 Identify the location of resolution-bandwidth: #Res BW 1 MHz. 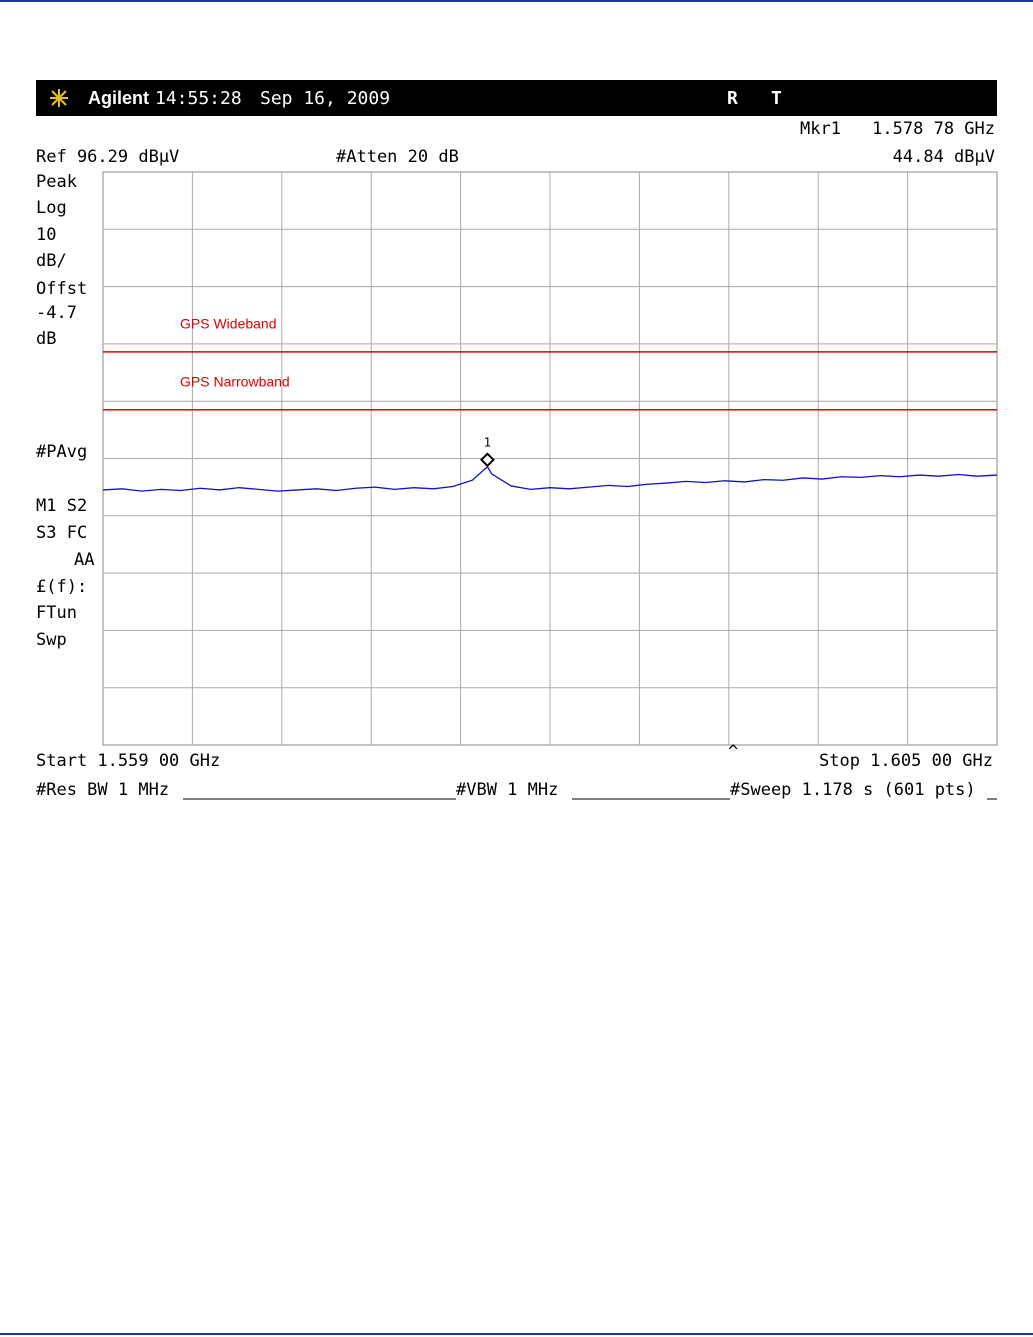
(102, 790).